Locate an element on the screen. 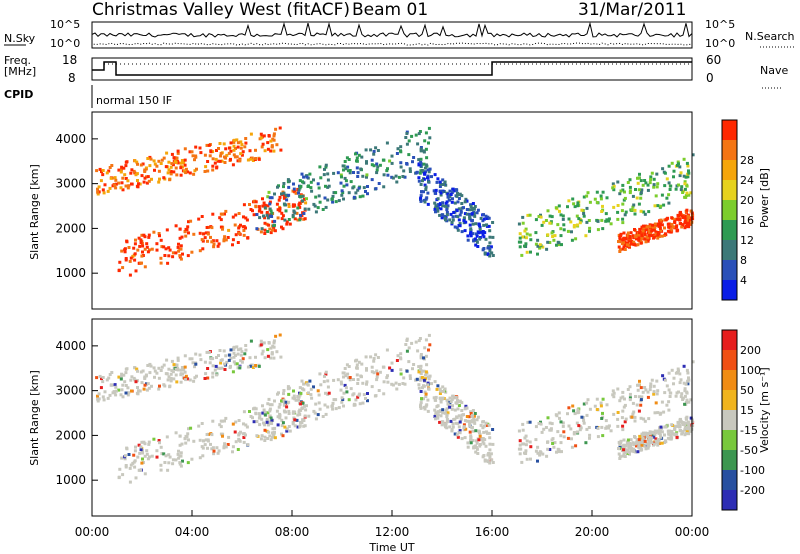 This screenshot has width=800, height=554. nsky-tick-high: 10^5 is located at coordinates (65, 24).